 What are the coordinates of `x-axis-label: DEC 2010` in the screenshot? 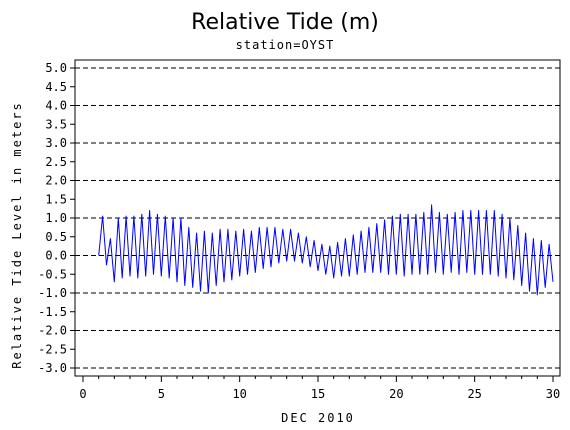 It's located at (318, 418).